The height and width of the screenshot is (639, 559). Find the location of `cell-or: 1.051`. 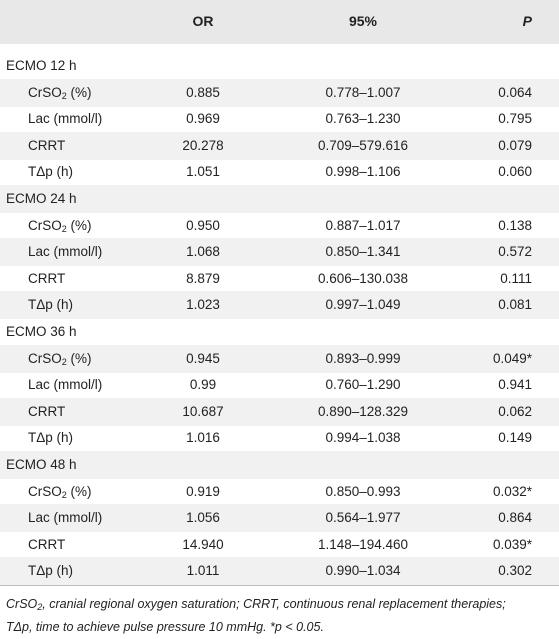

cell-or: 1.051 is located at coordinates (203, 172).